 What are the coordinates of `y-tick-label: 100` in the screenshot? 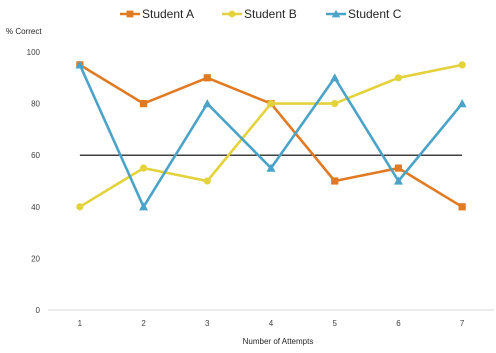 It's located at (34, 52).